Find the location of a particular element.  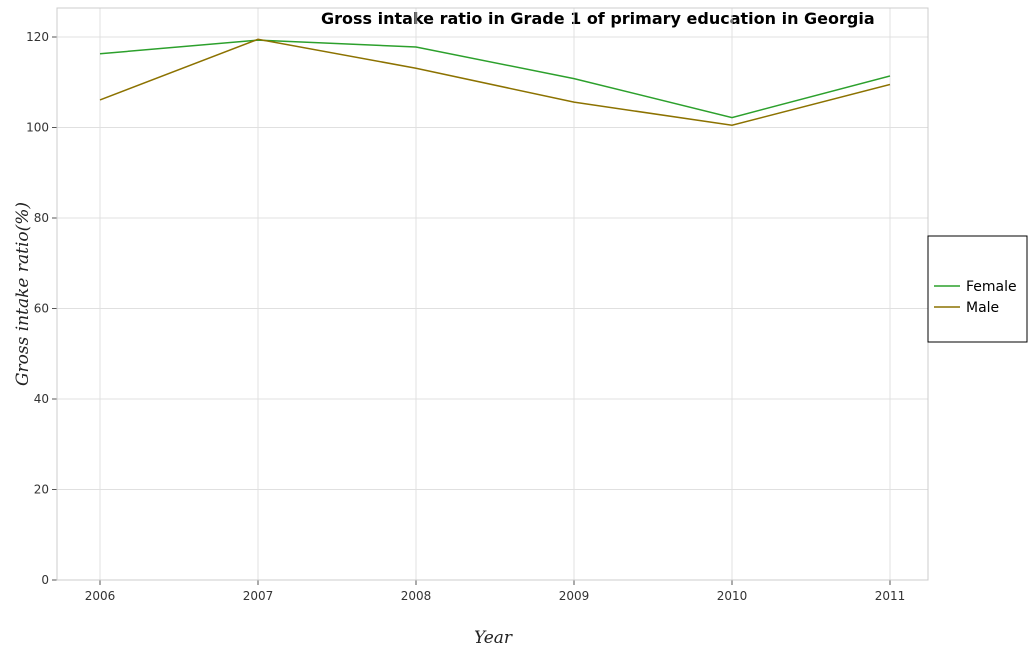

legend-label-male: Male is located at coordinates (982, 308).